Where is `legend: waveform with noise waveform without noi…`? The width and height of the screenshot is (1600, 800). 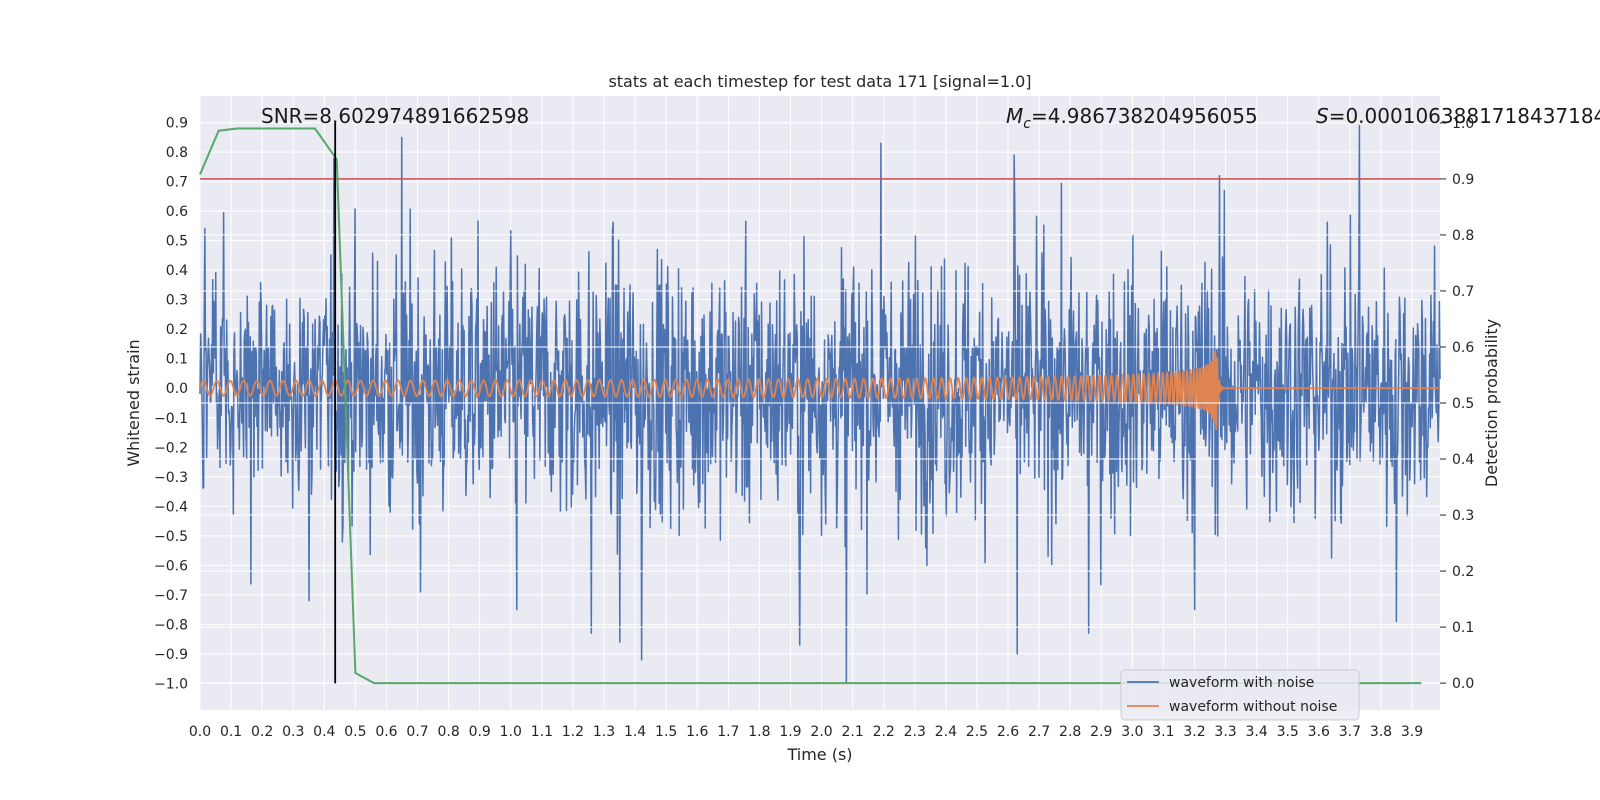
legend: waveform with noise waveform without noi… is located at coordinates (1240, 695).